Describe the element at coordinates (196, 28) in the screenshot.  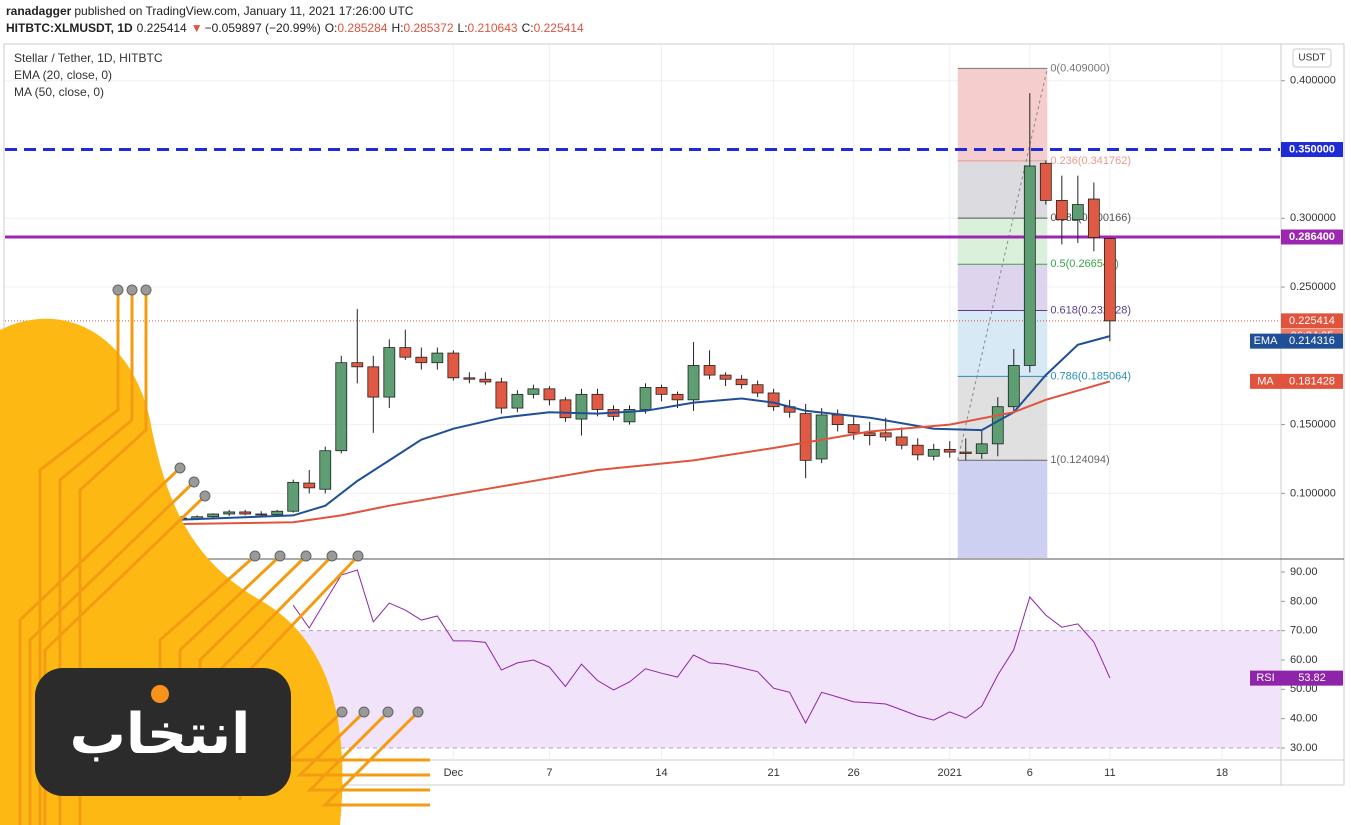
I see `arrow: ▼` at that location.